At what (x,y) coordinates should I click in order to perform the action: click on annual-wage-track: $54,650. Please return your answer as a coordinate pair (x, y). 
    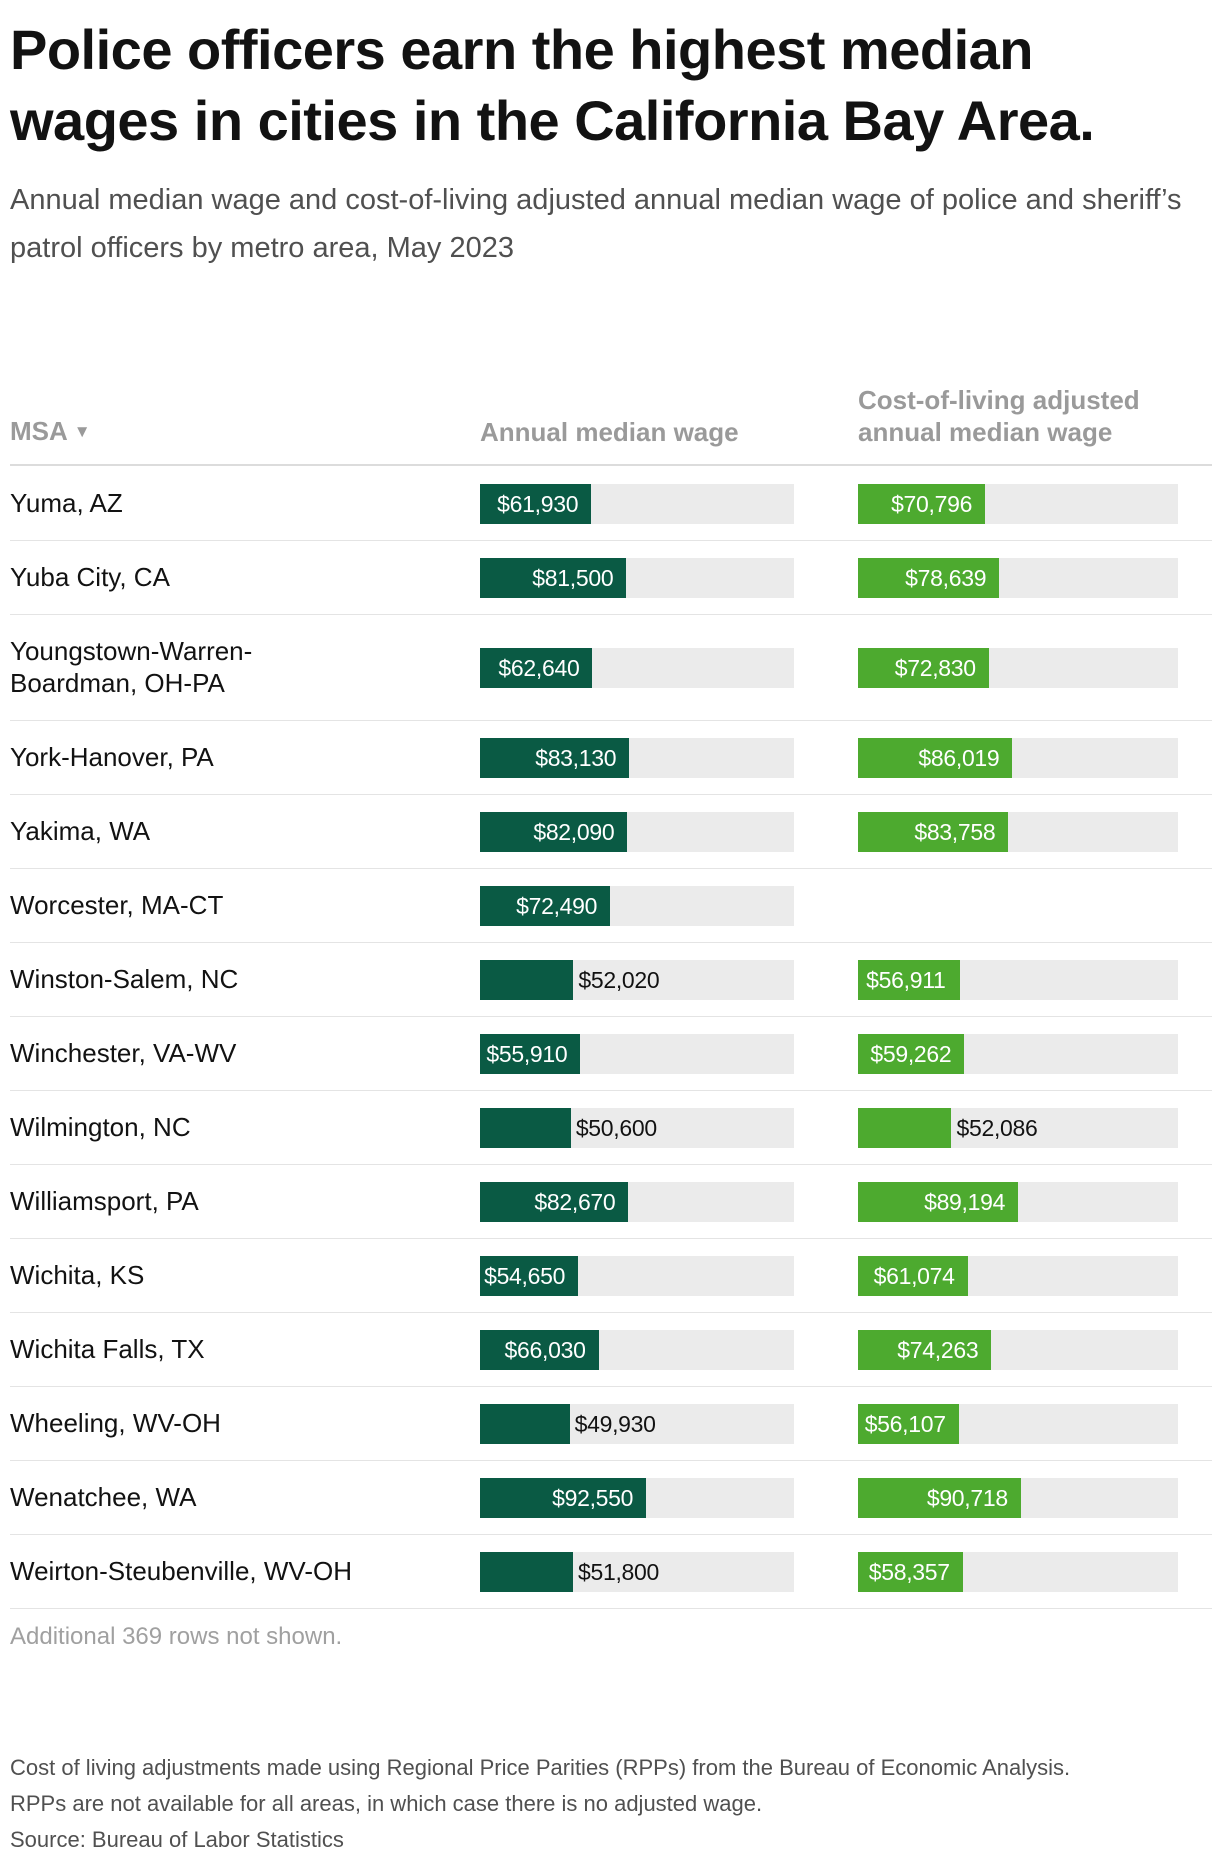
    Looking at the image, I should click on (637, 1276).